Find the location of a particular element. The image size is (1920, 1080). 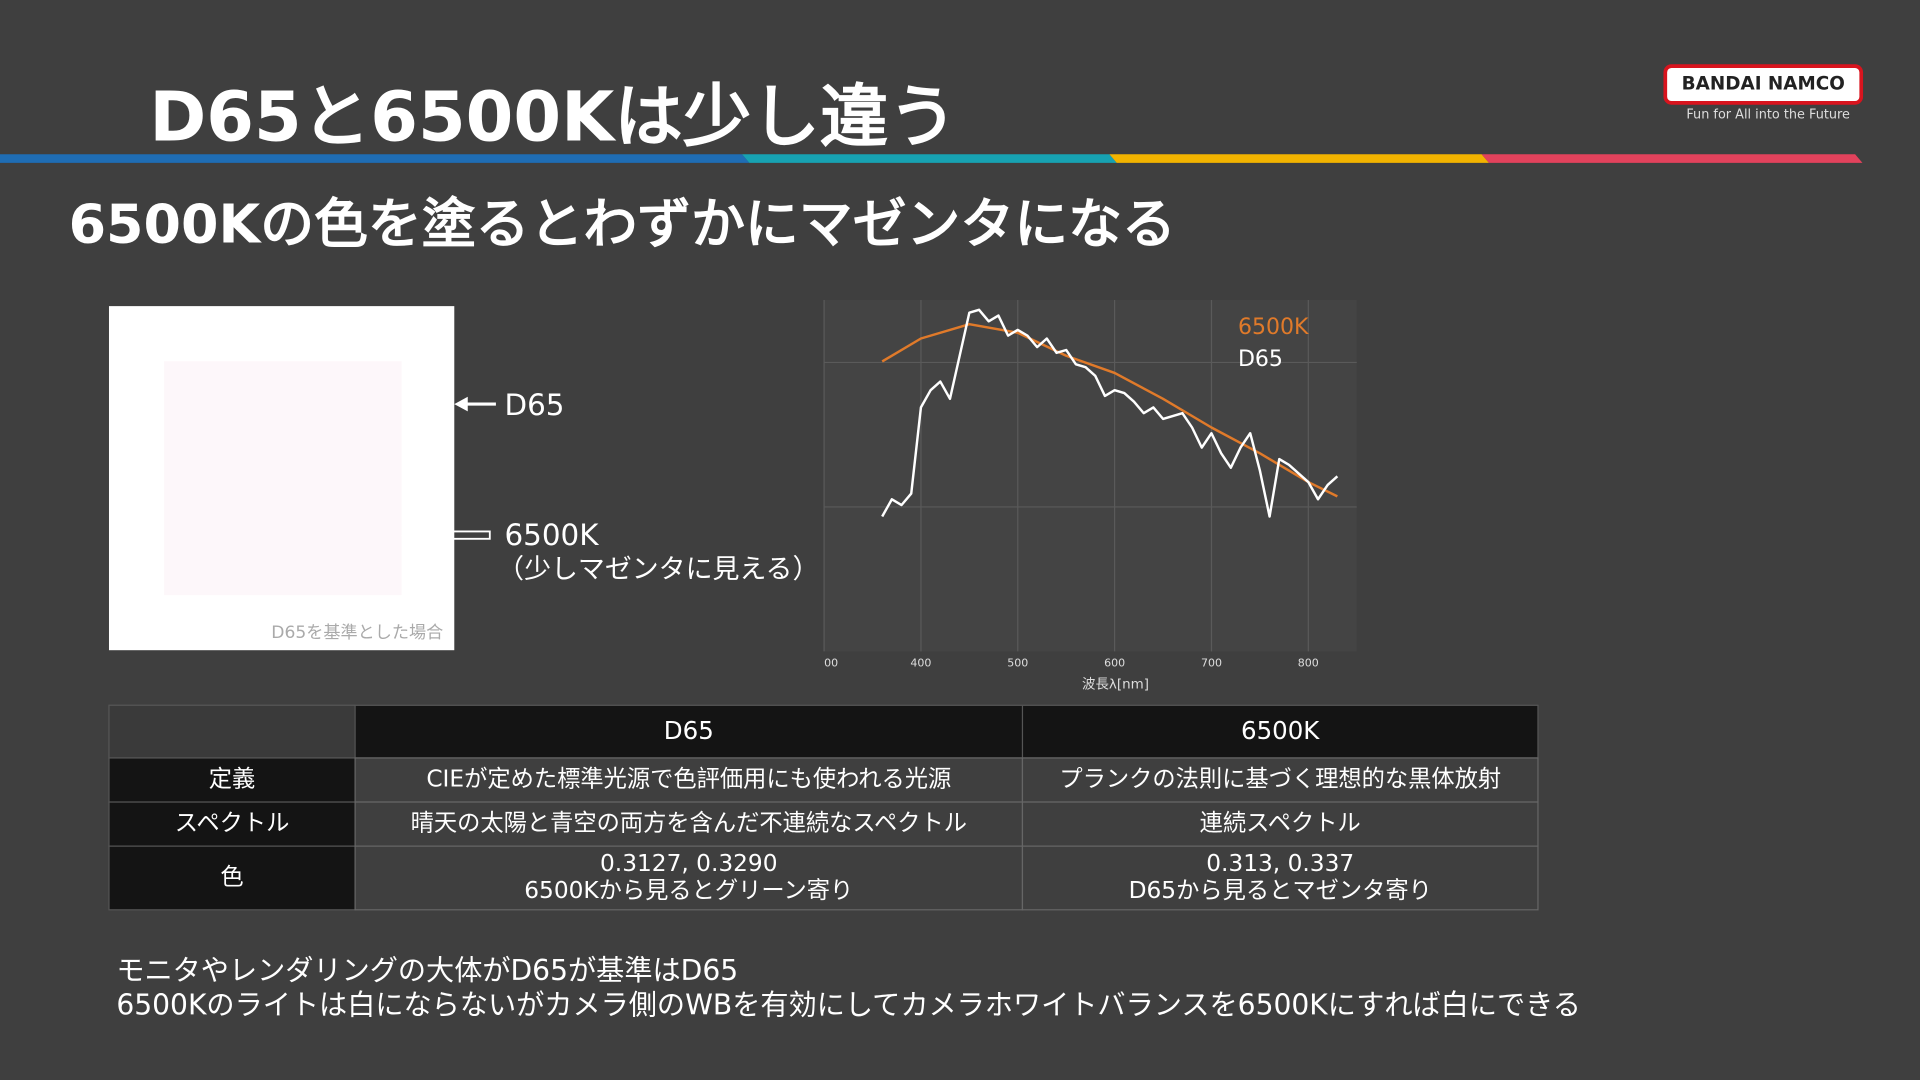

logo: BANDAI NAMCO is located at coordinates (1763, 83).